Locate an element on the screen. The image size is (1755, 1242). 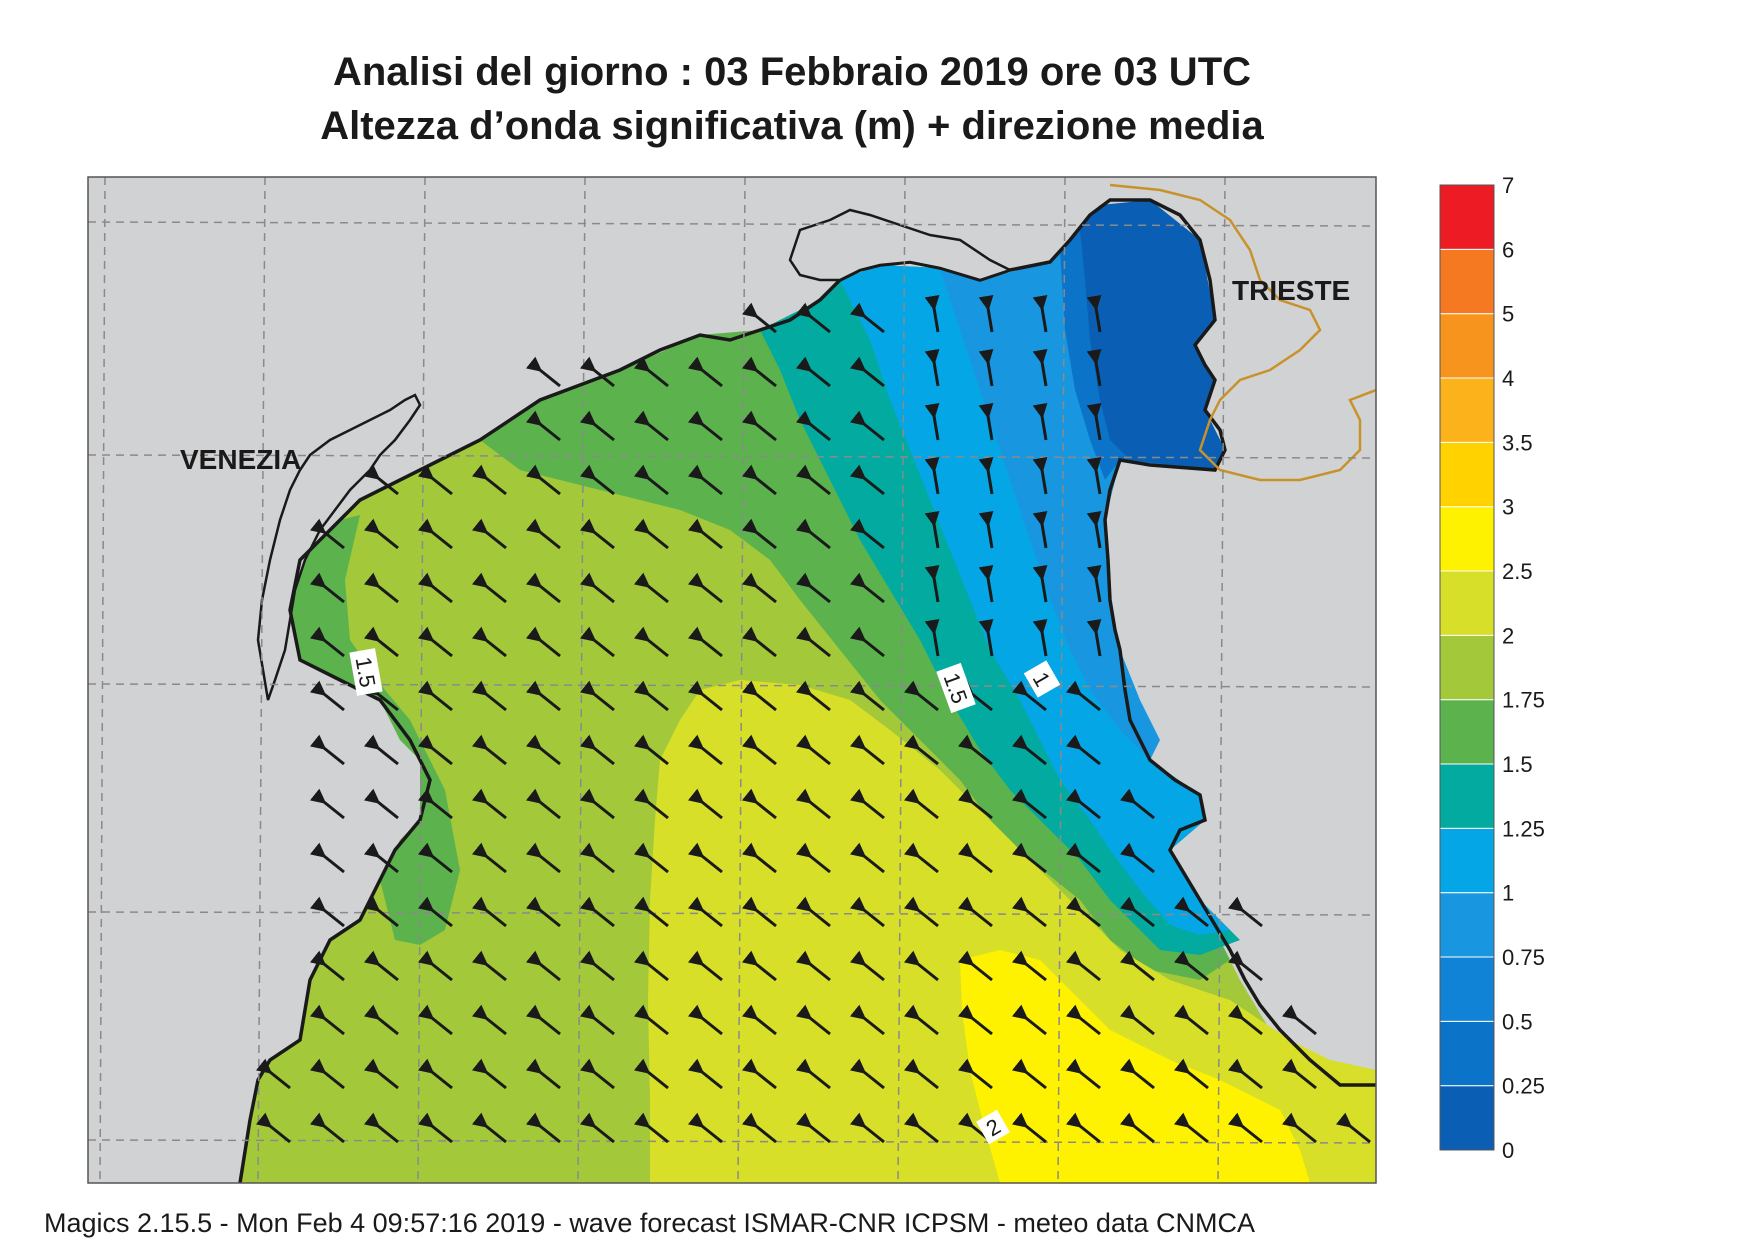
color-legend: 0 0.25 0.5 0.75 1 1.25 1.5 1.75 2 2.5 3 3.5 4 5 6 7 is located at coordinates (1492, 668).